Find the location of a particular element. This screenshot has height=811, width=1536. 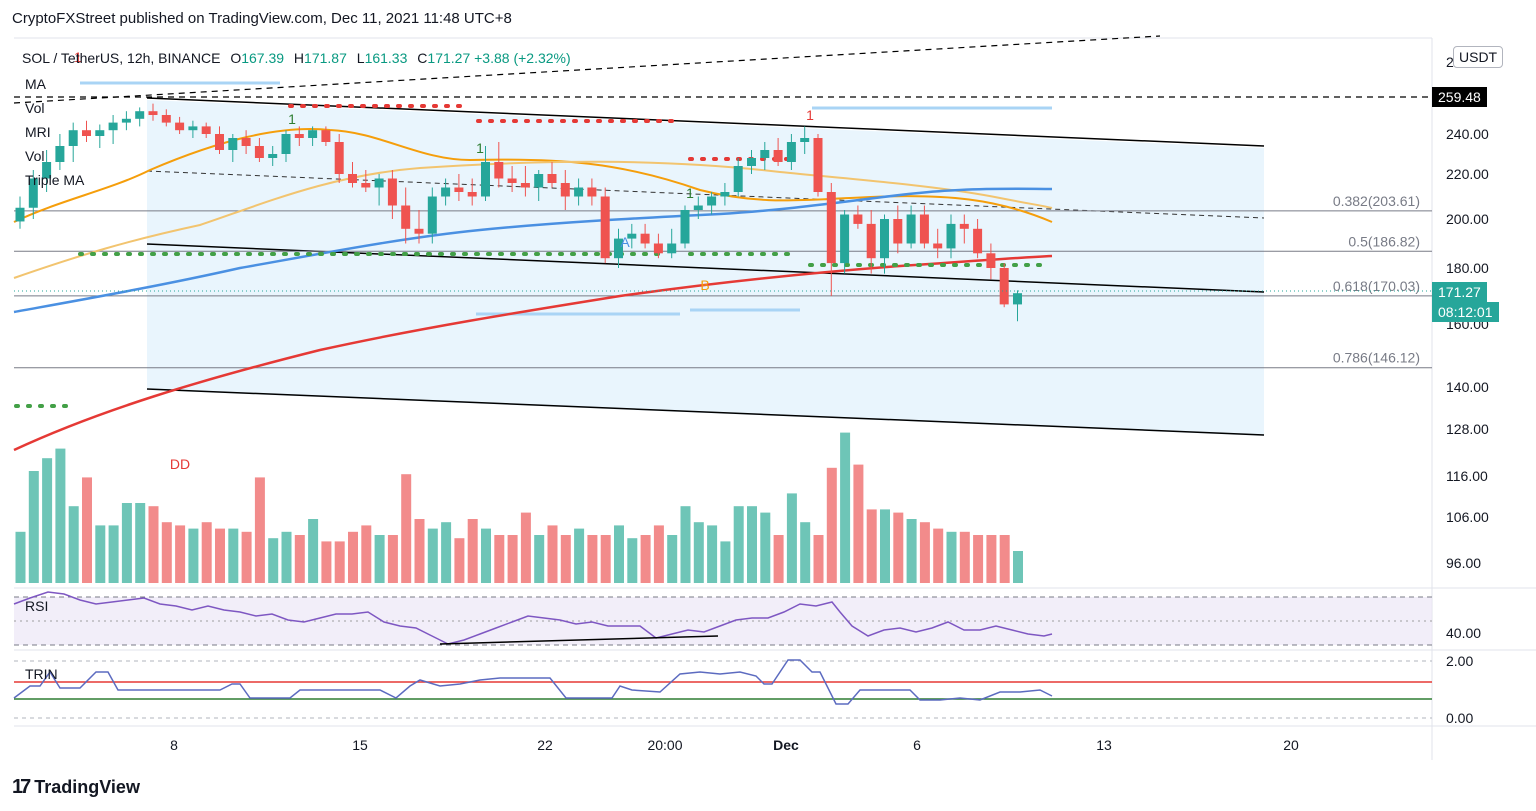

y-tick-label: 240.00 is located at coordinates (1467, 134).